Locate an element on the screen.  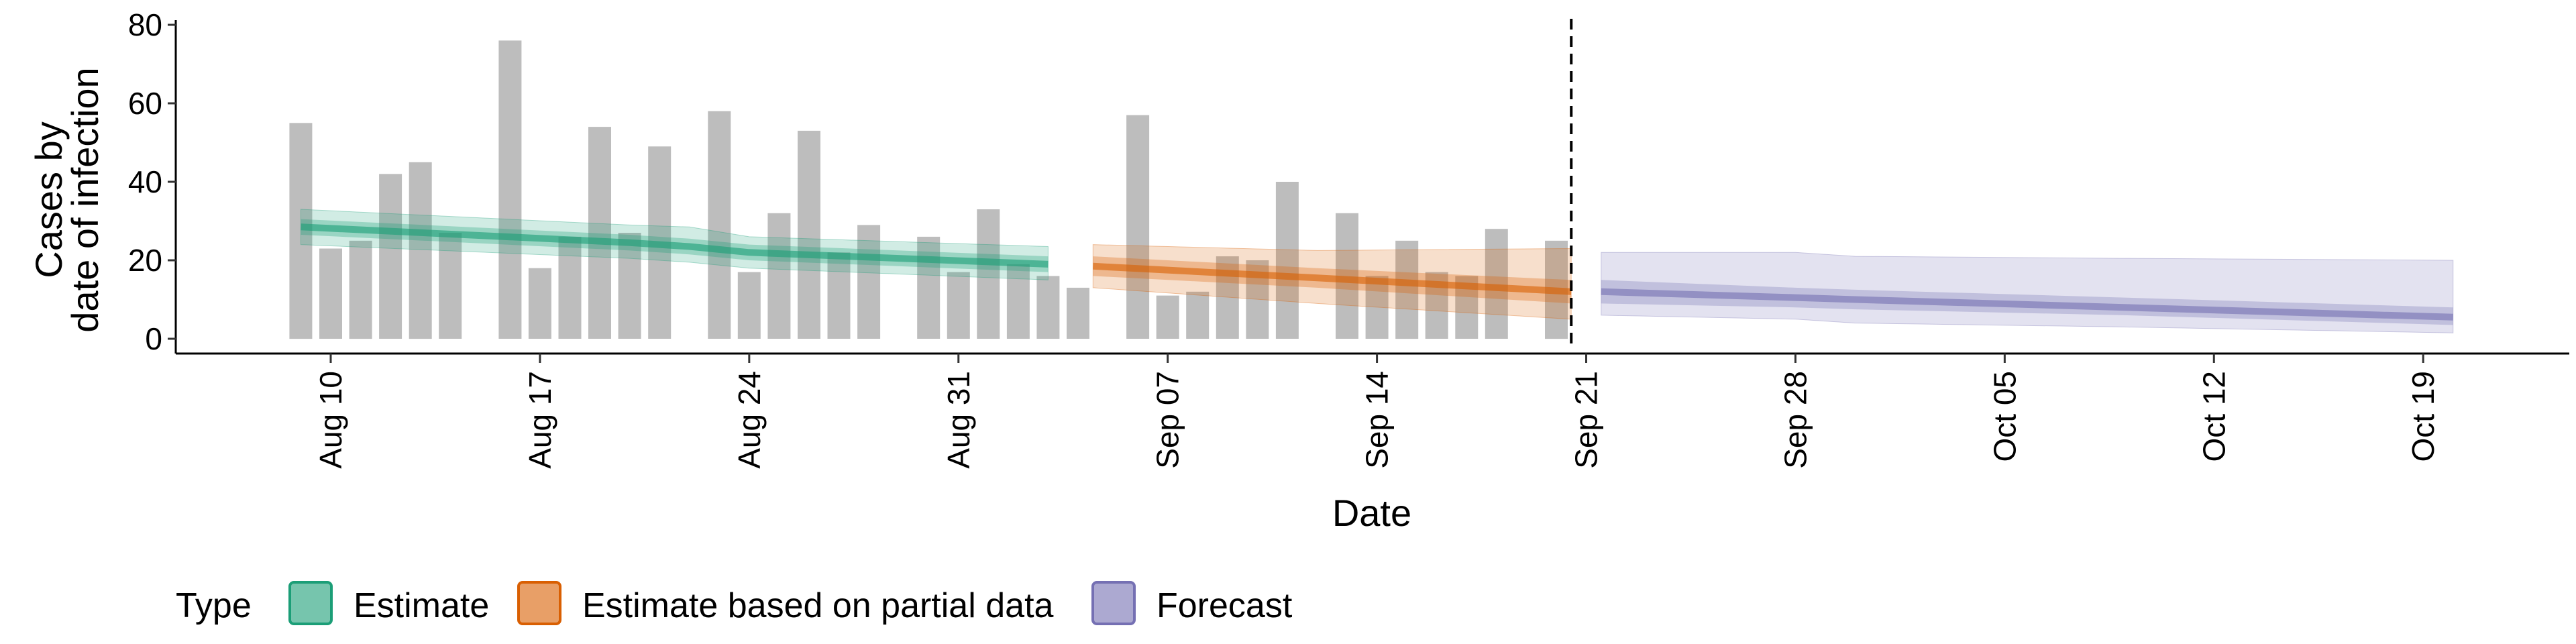
x-tick-label-sep-28: Sep 28 is located at coordinates (1795, 420).